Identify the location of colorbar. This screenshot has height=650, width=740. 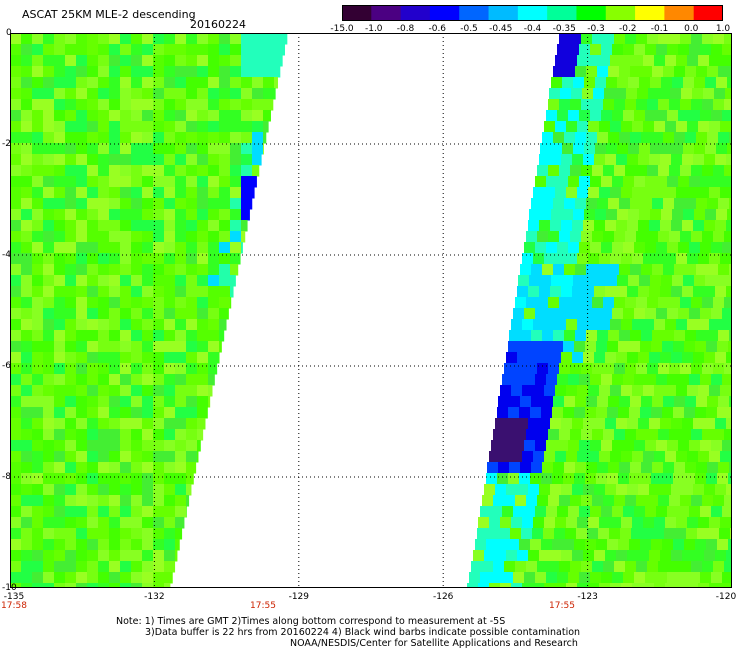
(532, 13).